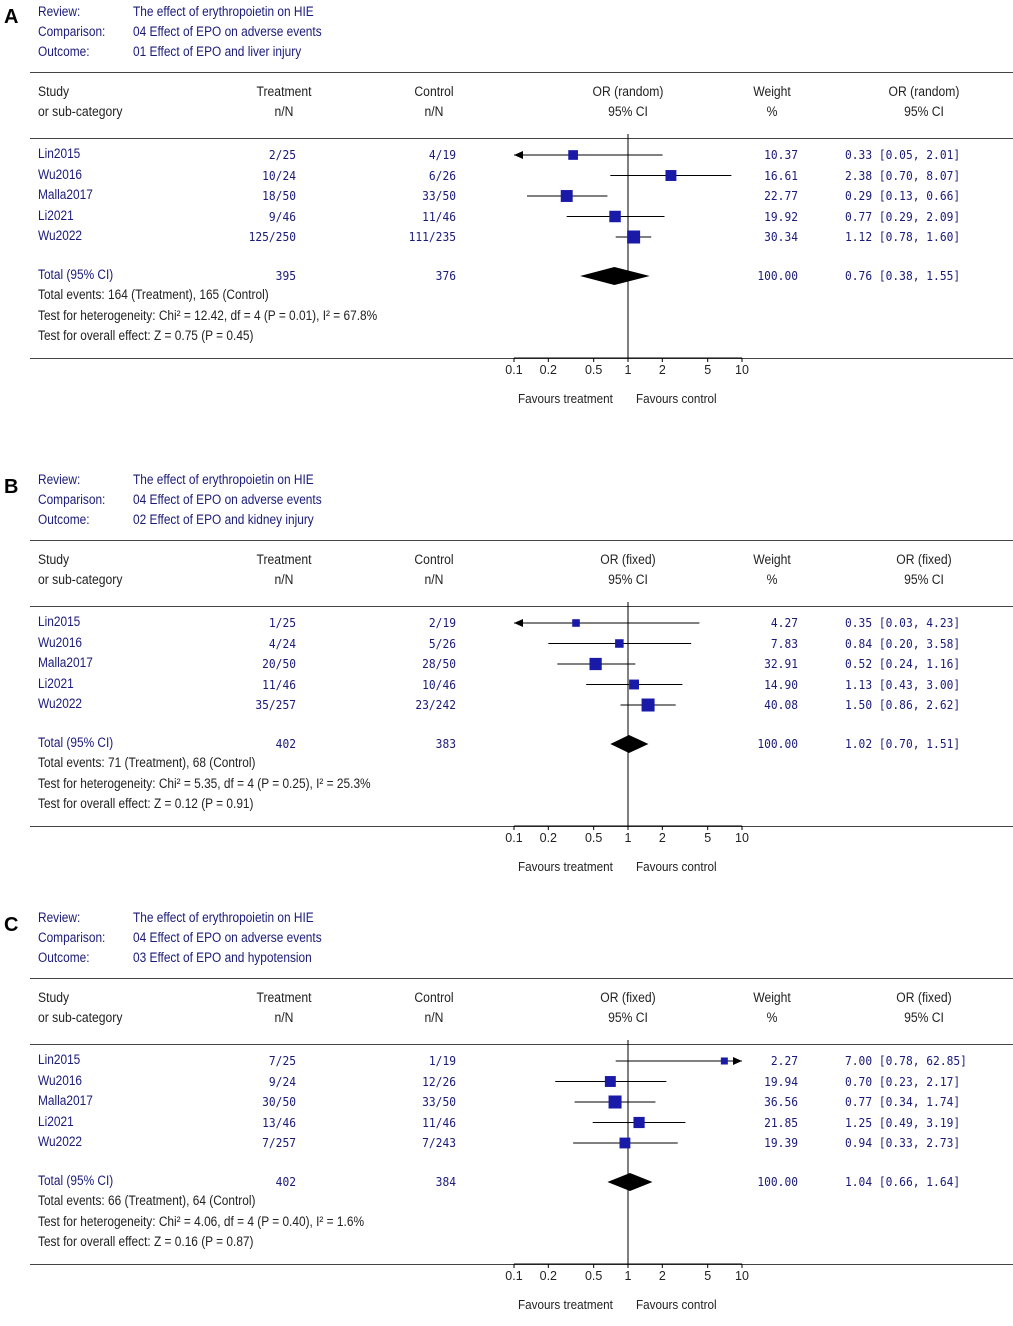 The width and height of the screenshot is (1013, 1326). I want to click on total-or-ci: 1.04 [0.66, 1.64], so click(903, 1181).